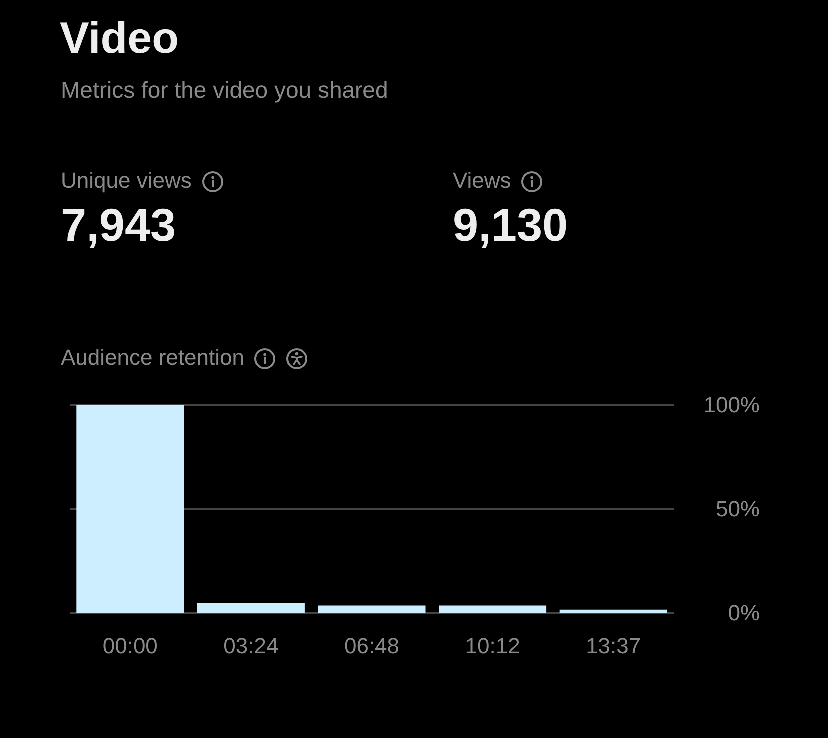  Describe the element at coordinates (120, 38) in the screenshot. I see `chart-title: Video` at that location.